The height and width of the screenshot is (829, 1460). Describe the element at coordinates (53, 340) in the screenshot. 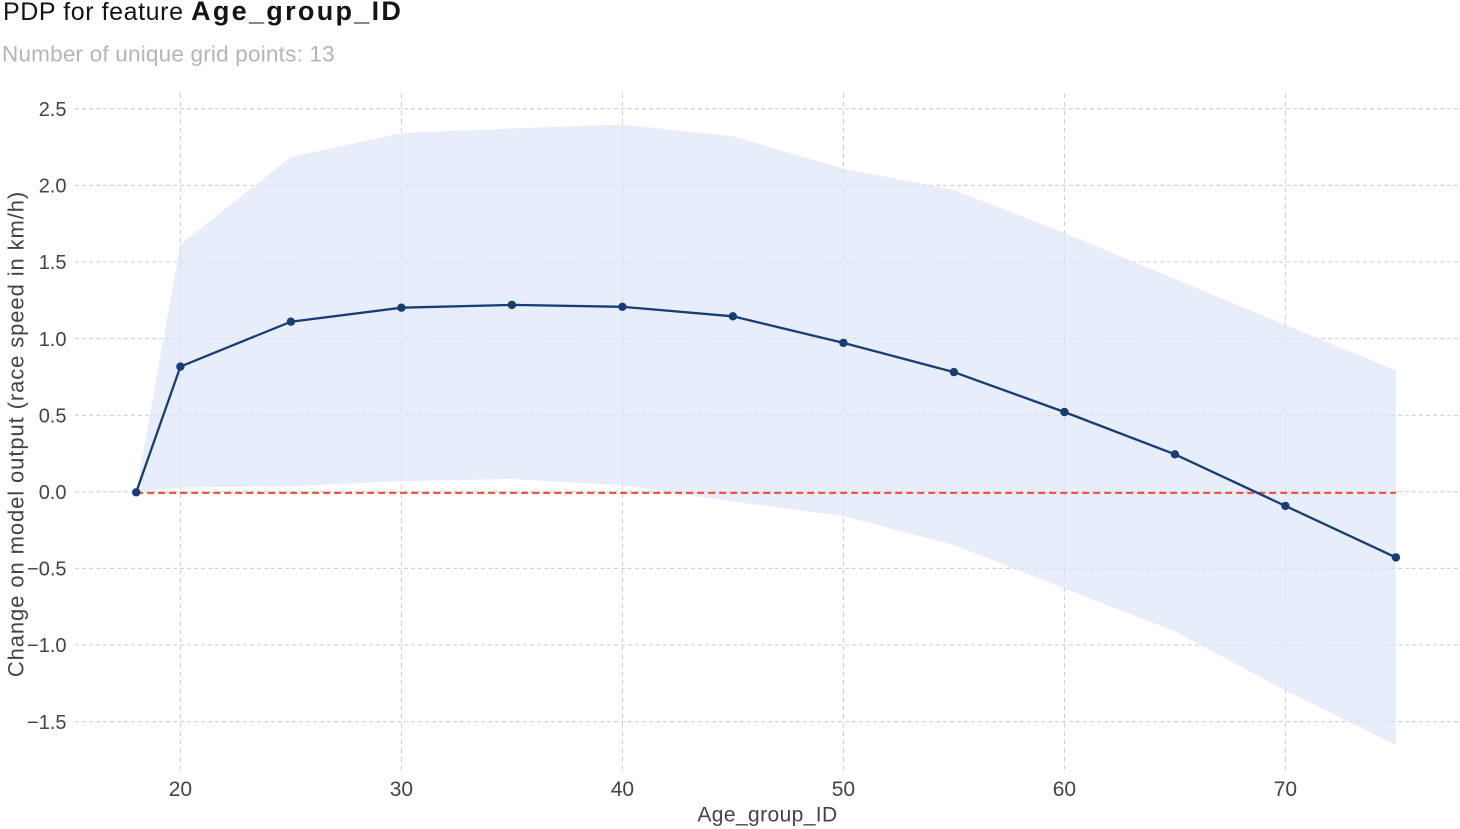

I see `svg-text: 1.0` at that location.